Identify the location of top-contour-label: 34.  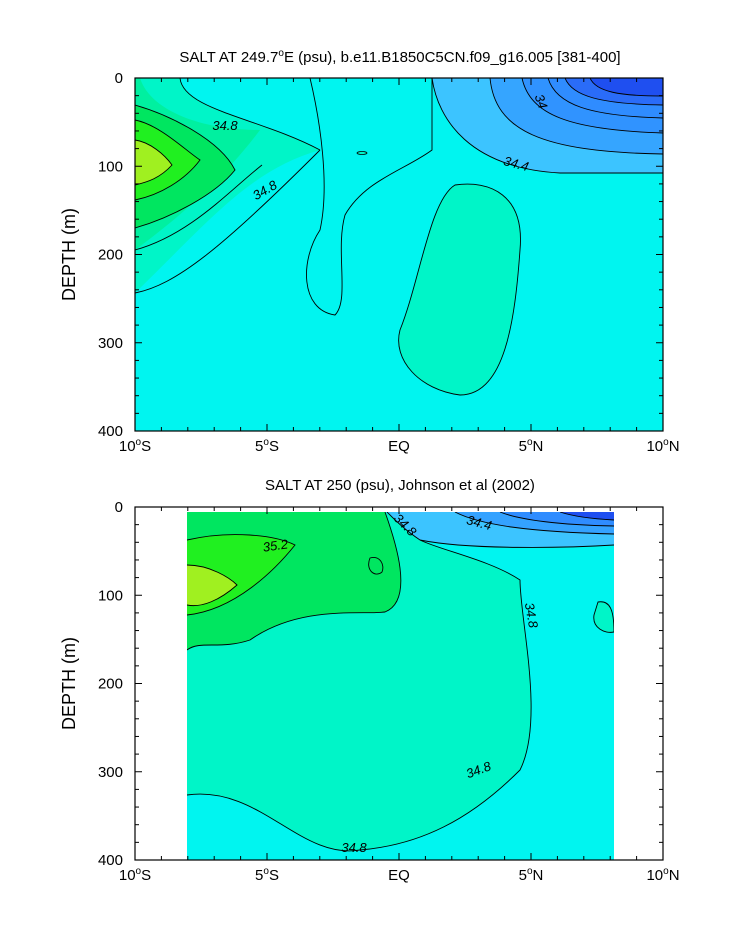
(541, 101).